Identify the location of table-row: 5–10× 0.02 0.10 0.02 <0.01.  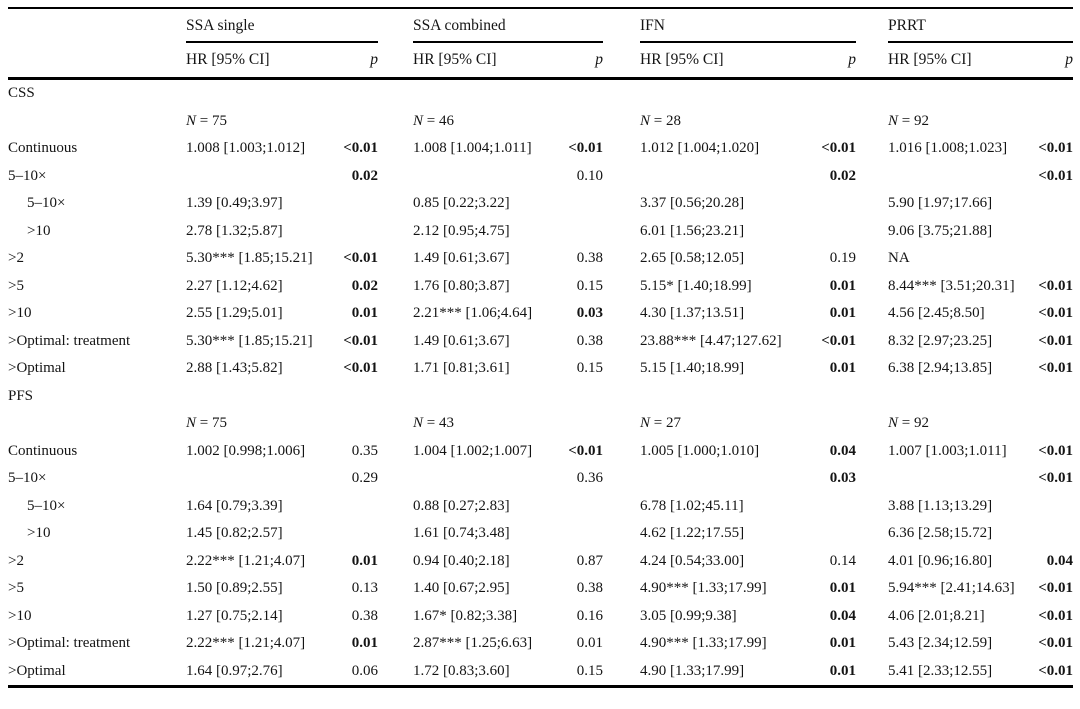
(540, 177).